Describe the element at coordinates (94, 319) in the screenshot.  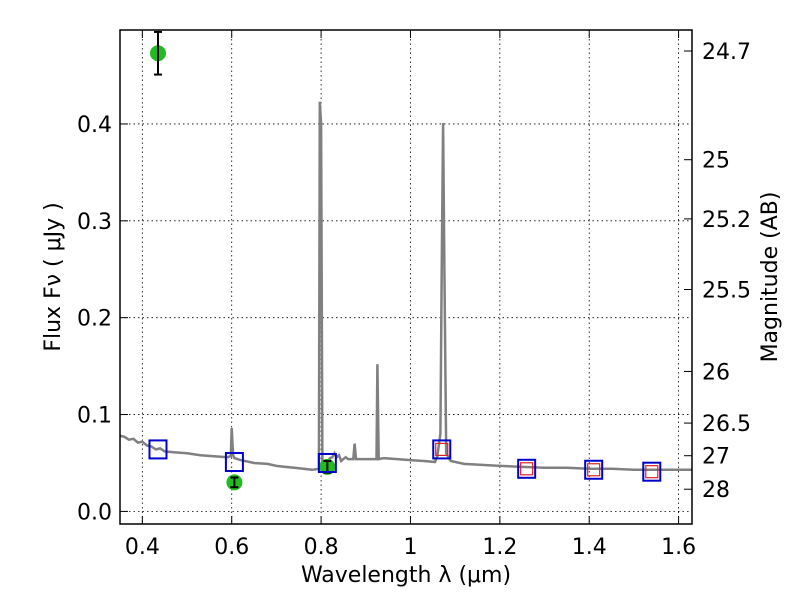
I see `y-tick-label: 0.2` at that location.